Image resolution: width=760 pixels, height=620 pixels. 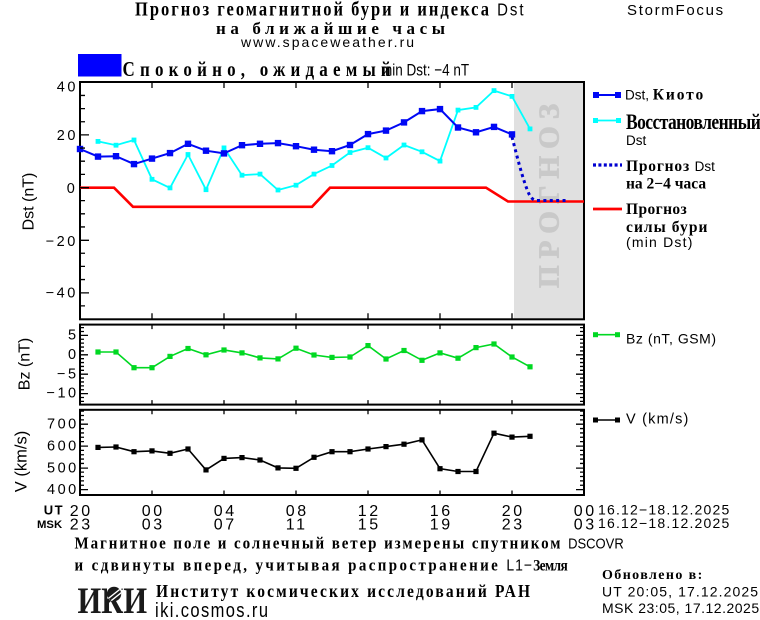 What do you see at coordinates (670, 166) in the screenshot?
I see `svg-text: Прогноз Dst` at bounding box center [670, 166].